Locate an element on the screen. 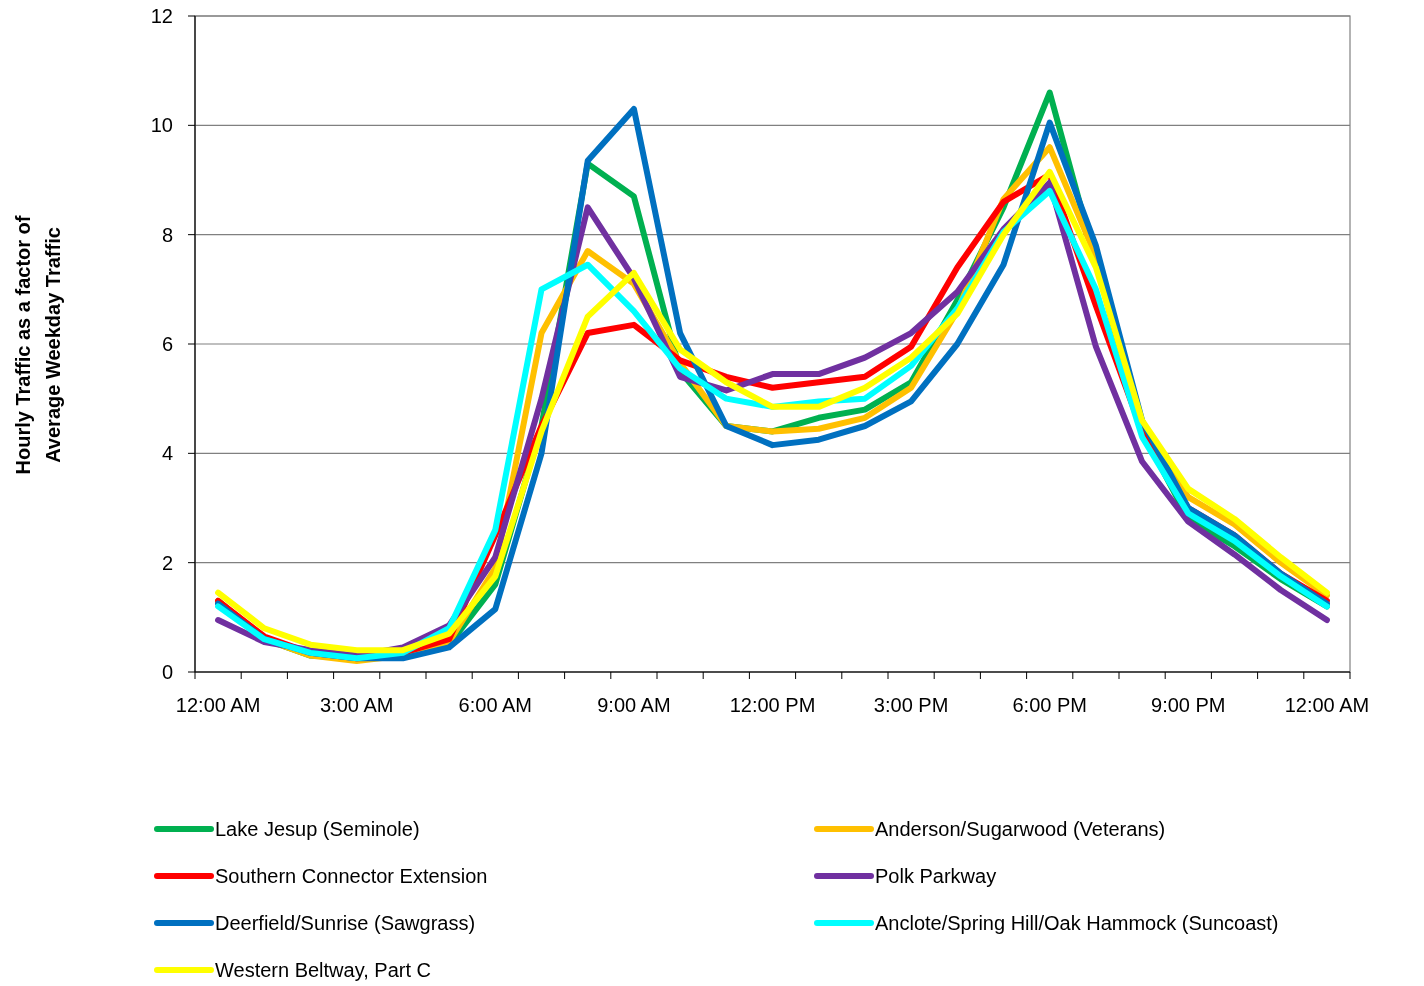 This screenshot has width=1424, height=986. y-tick-label: 6 is located at coordinates (167, 344).